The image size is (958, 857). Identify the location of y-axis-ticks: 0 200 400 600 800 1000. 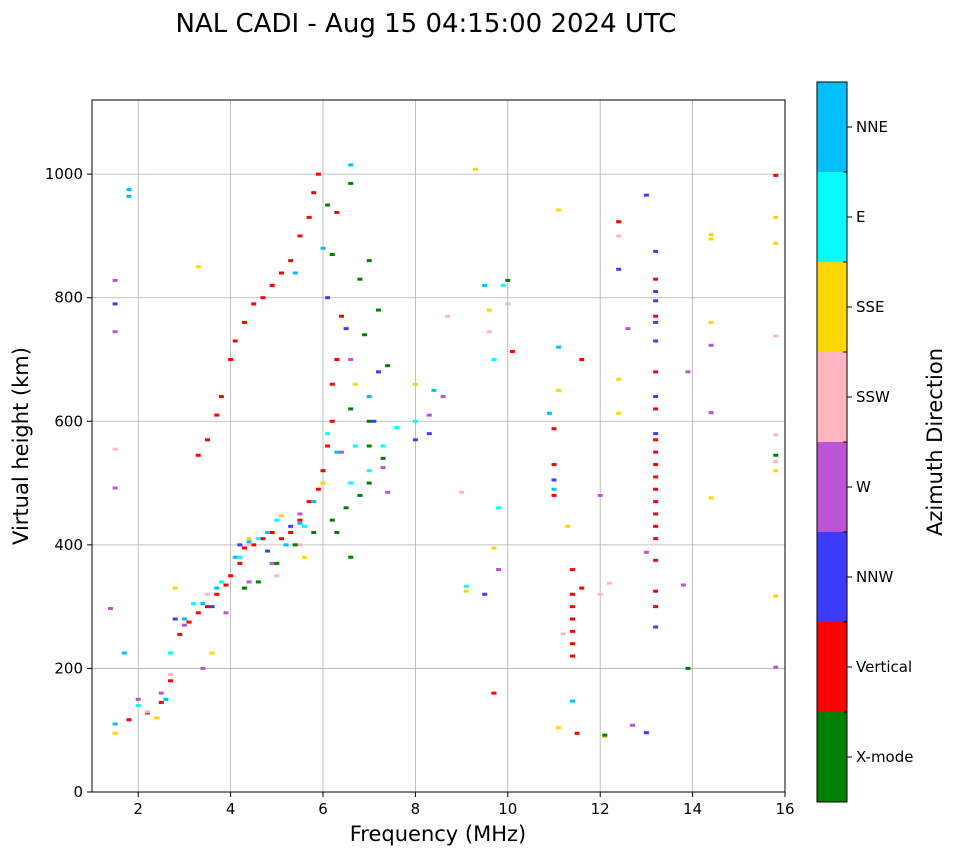
(68, 483).